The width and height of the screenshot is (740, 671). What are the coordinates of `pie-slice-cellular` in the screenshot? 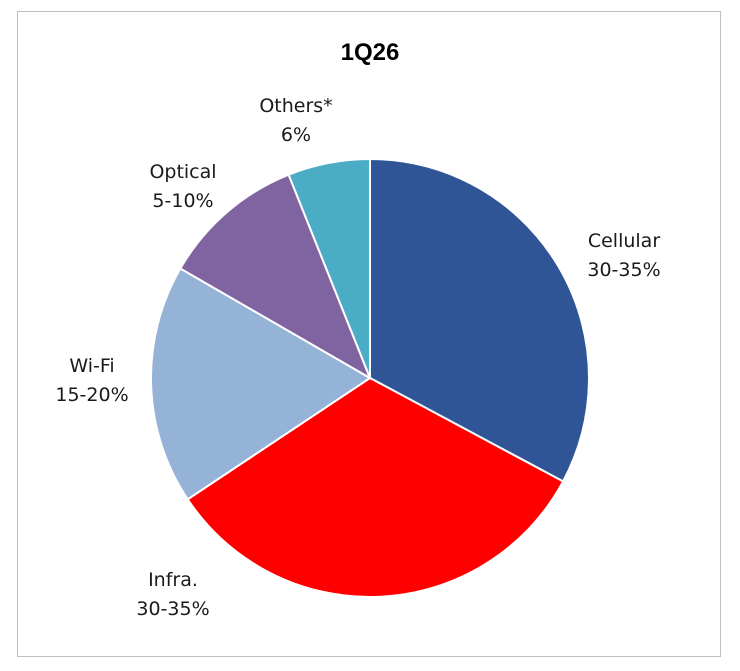 It's located at (479, 320).